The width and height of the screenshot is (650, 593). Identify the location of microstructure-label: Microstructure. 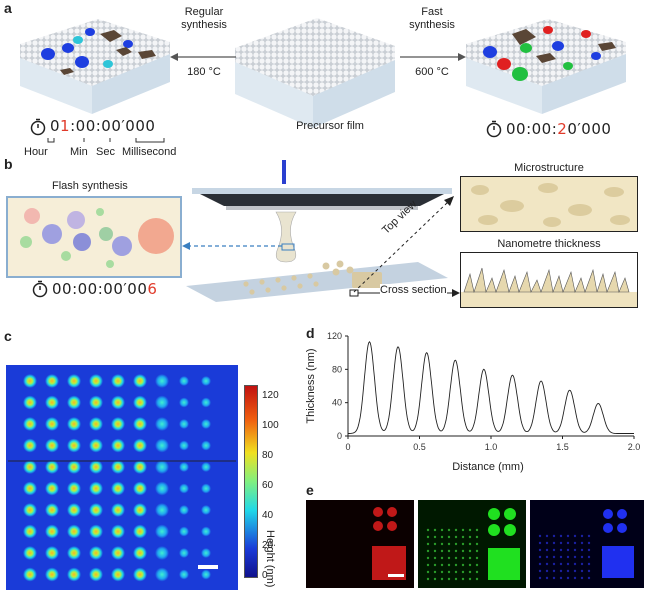
(549, 168).